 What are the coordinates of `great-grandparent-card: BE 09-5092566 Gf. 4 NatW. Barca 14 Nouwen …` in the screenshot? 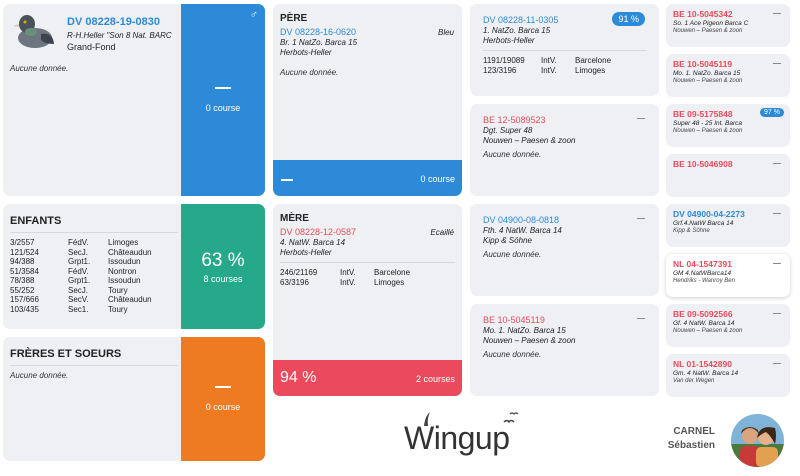 It's located at (728, 325).